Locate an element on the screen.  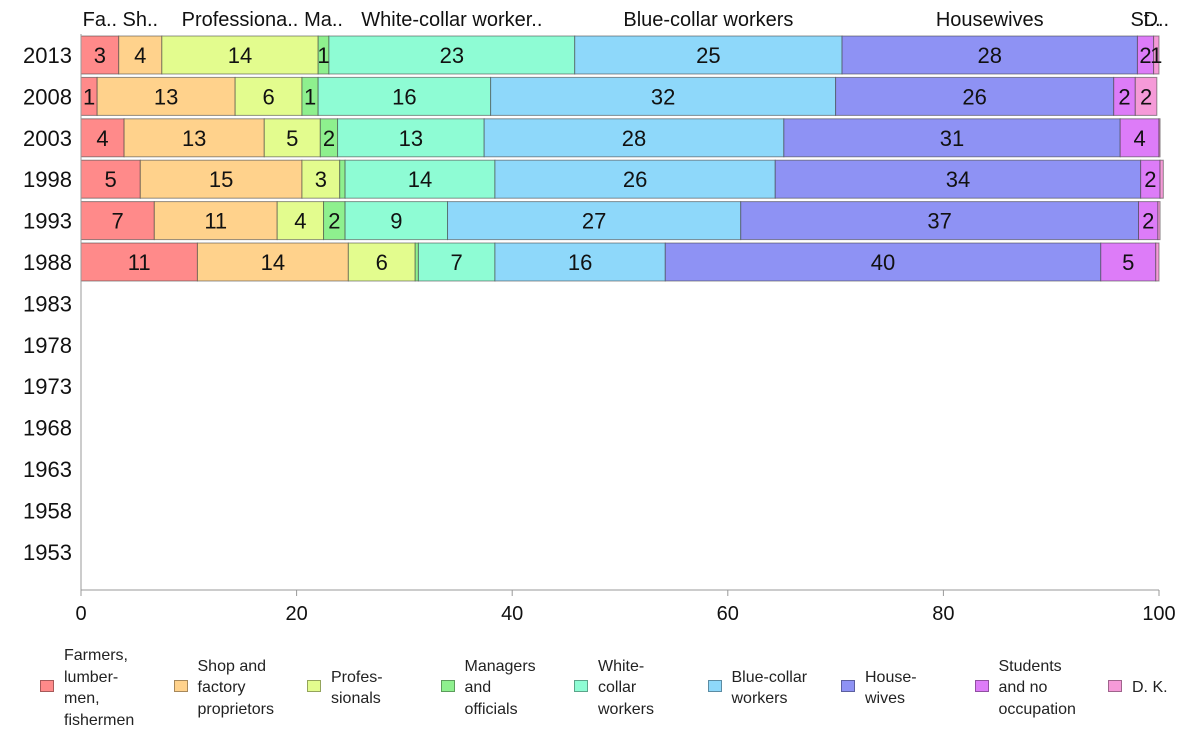
y-tick-label: 1988 is located at coordinates (47, 262).